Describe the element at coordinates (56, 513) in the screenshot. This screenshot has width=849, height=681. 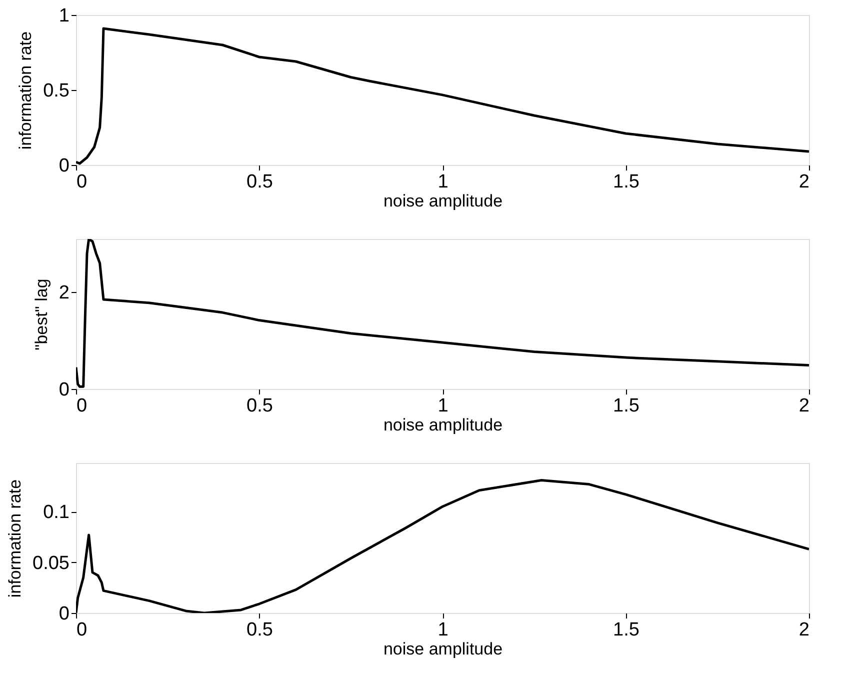
I see `y-tick-label: 0.1` at that location.